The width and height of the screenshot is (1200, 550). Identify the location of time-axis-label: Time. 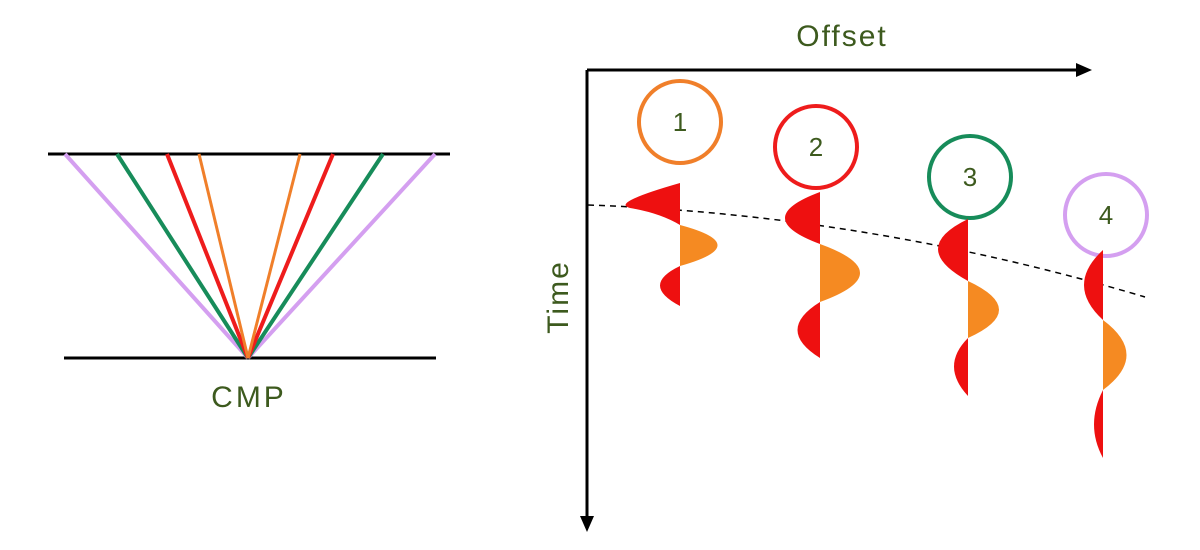
(558, 297).